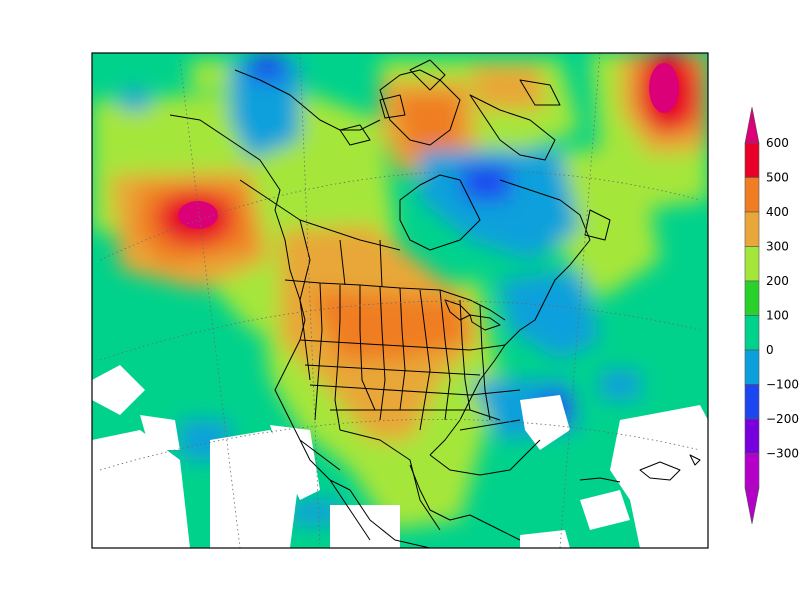 This screenshot has height=600, width=800. I want to click on colorbar: 600 500 400 300 200 100 0 −100 −200 −300, so click(771, 315).